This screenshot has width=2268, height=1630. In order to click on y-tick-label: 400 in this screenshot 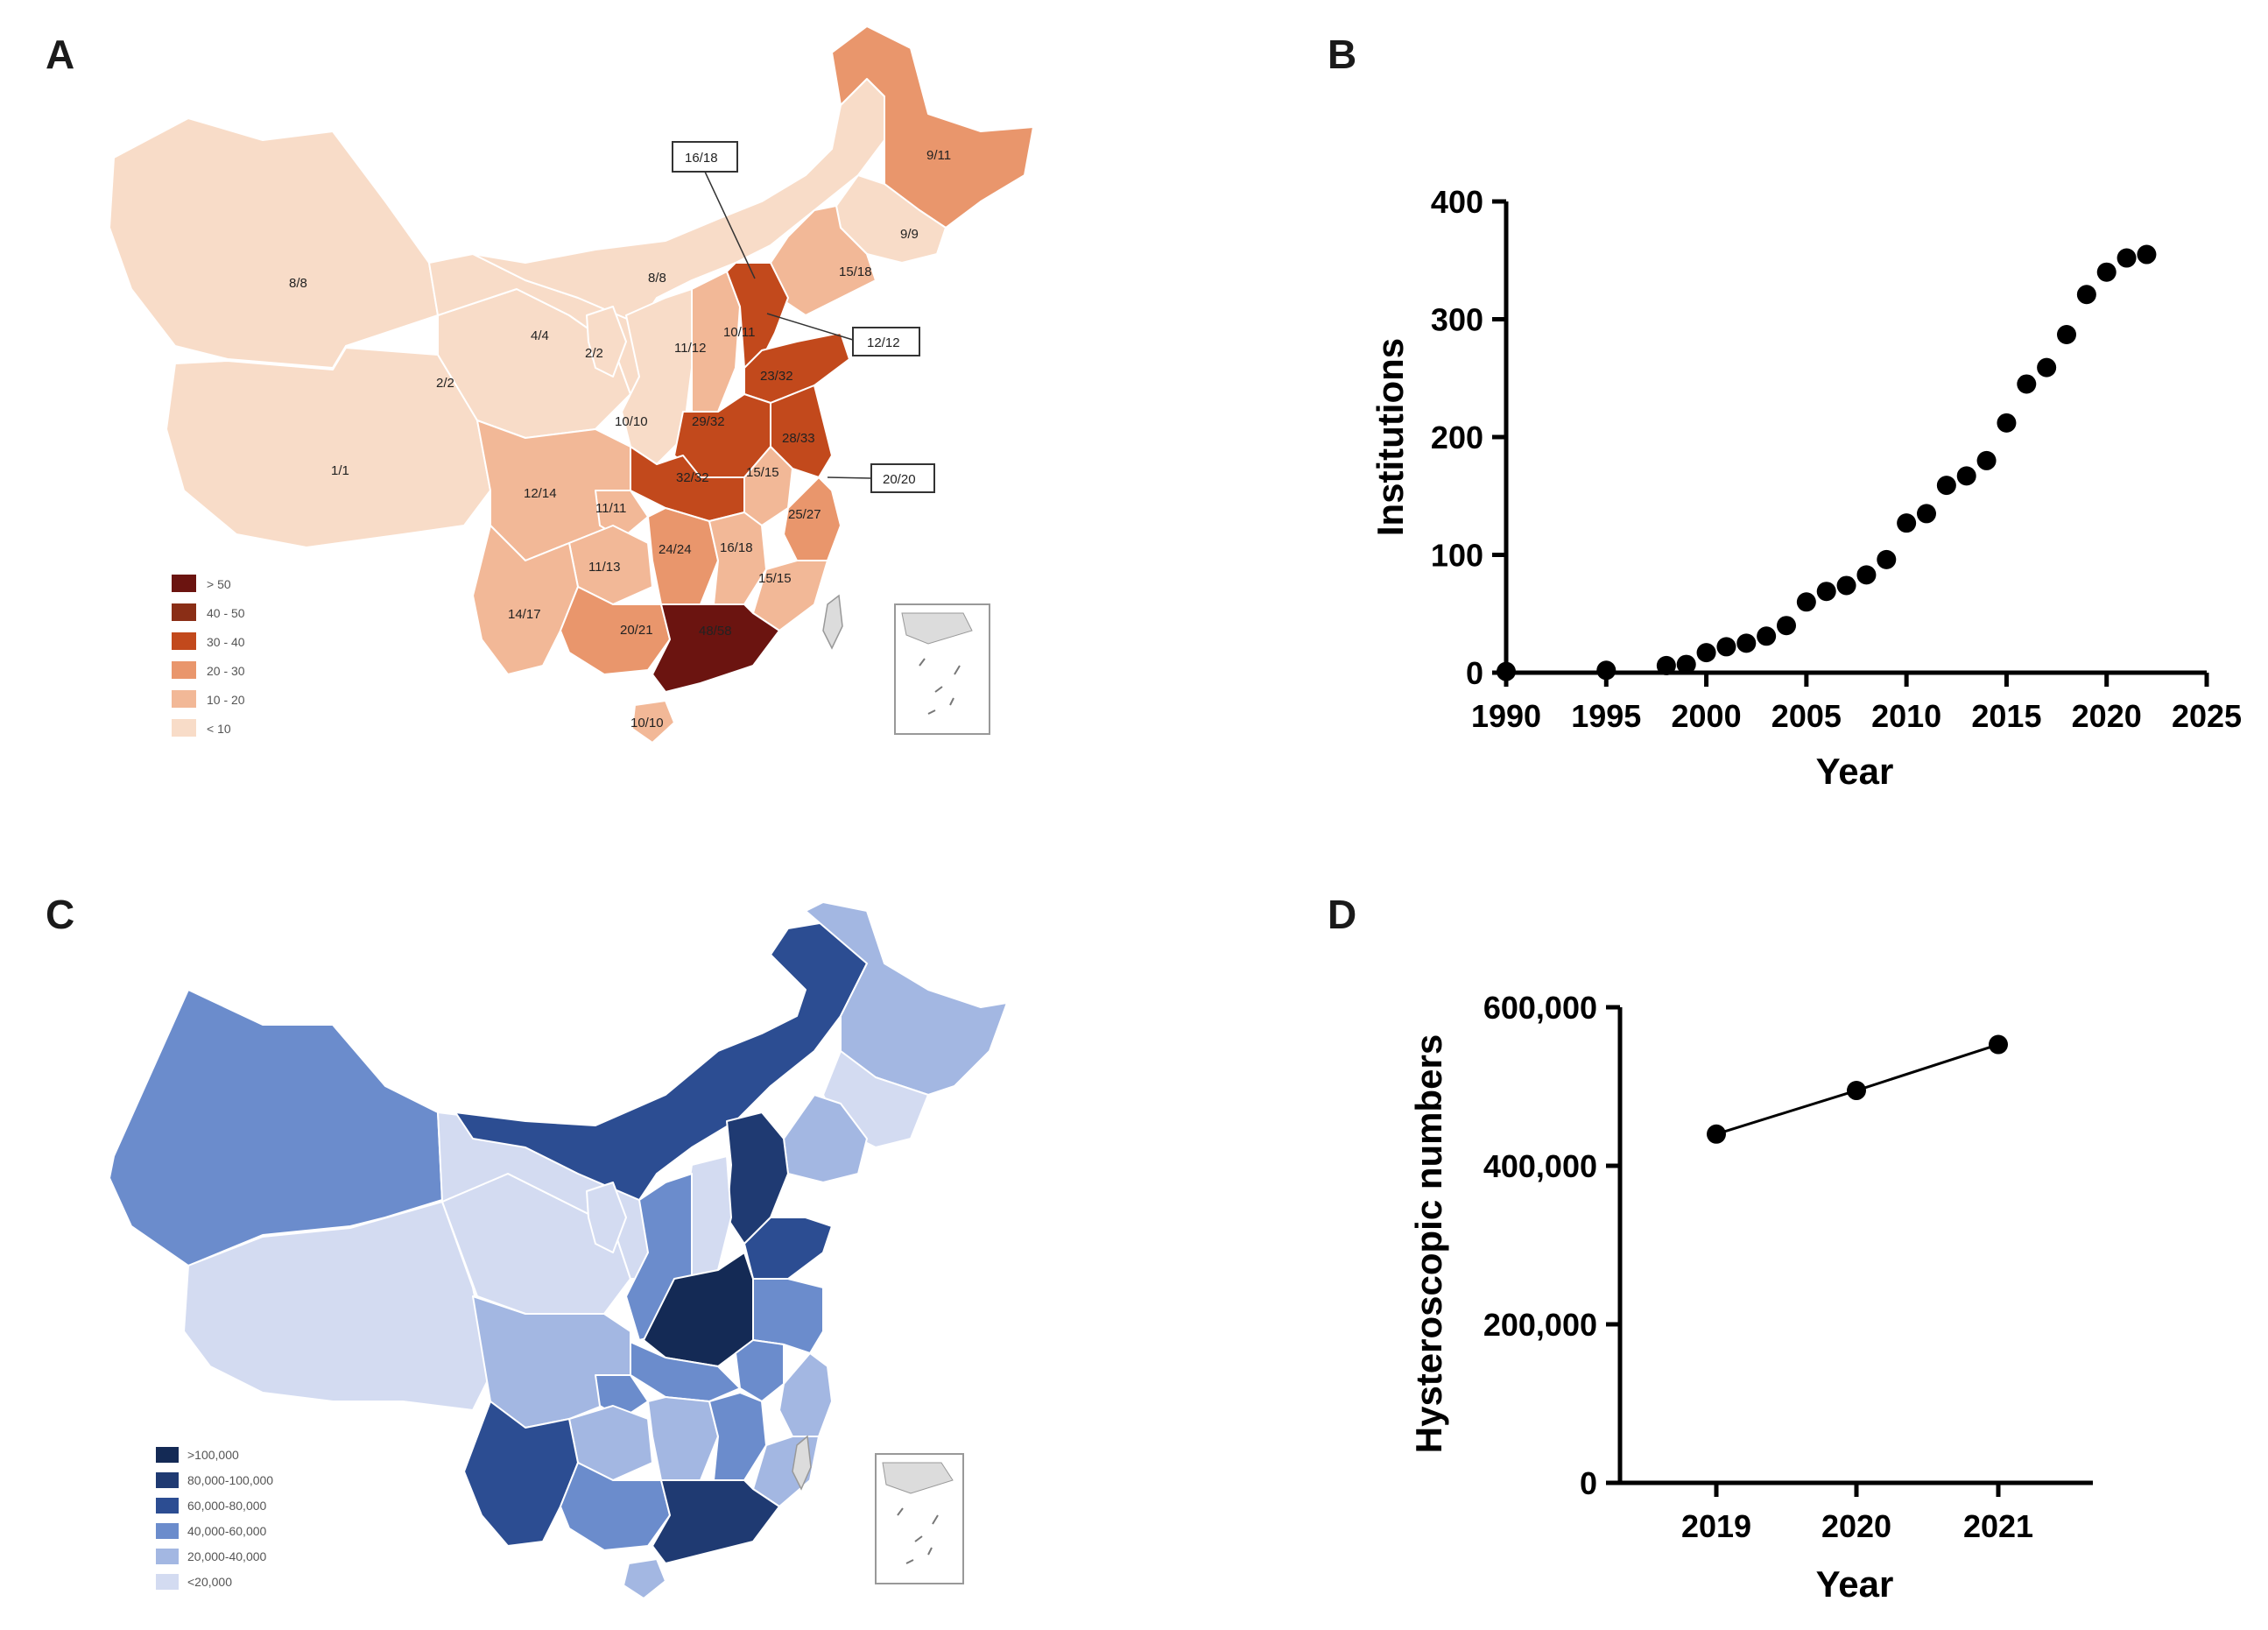, I will do `click(1457, 202)`.